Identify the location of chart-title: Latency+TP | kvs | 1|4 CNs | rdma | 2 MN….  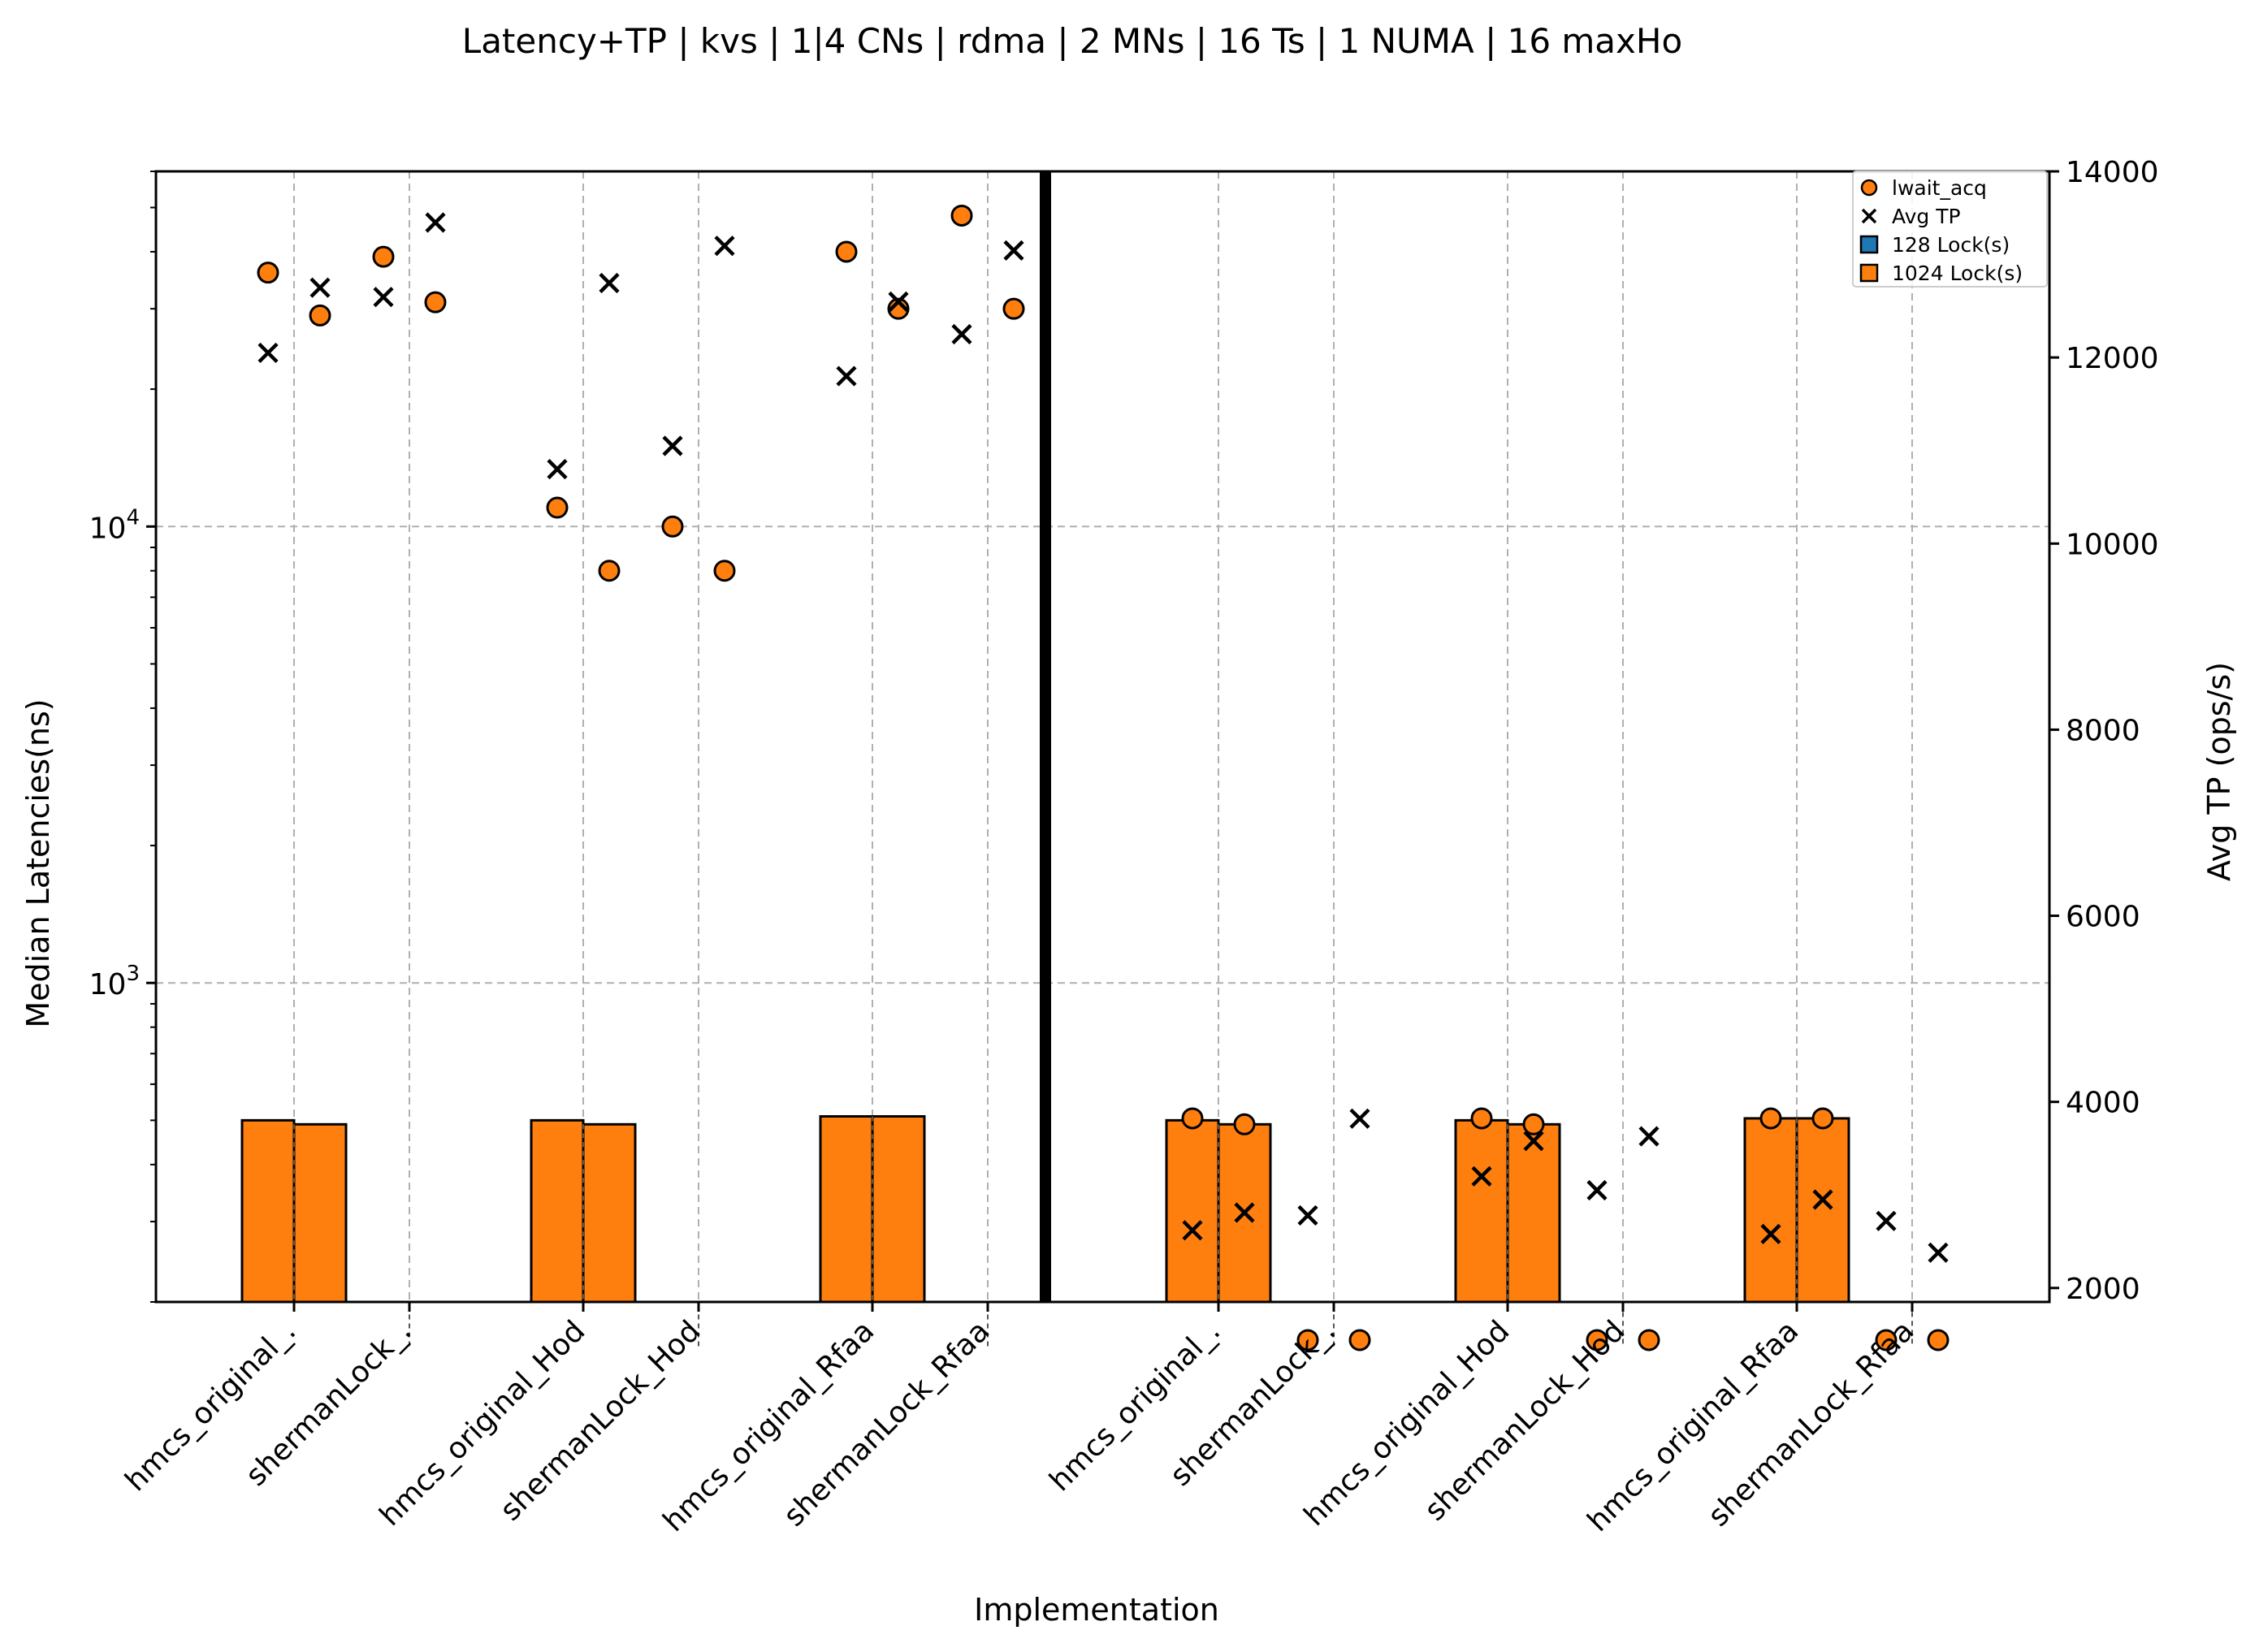
(1072, 41).